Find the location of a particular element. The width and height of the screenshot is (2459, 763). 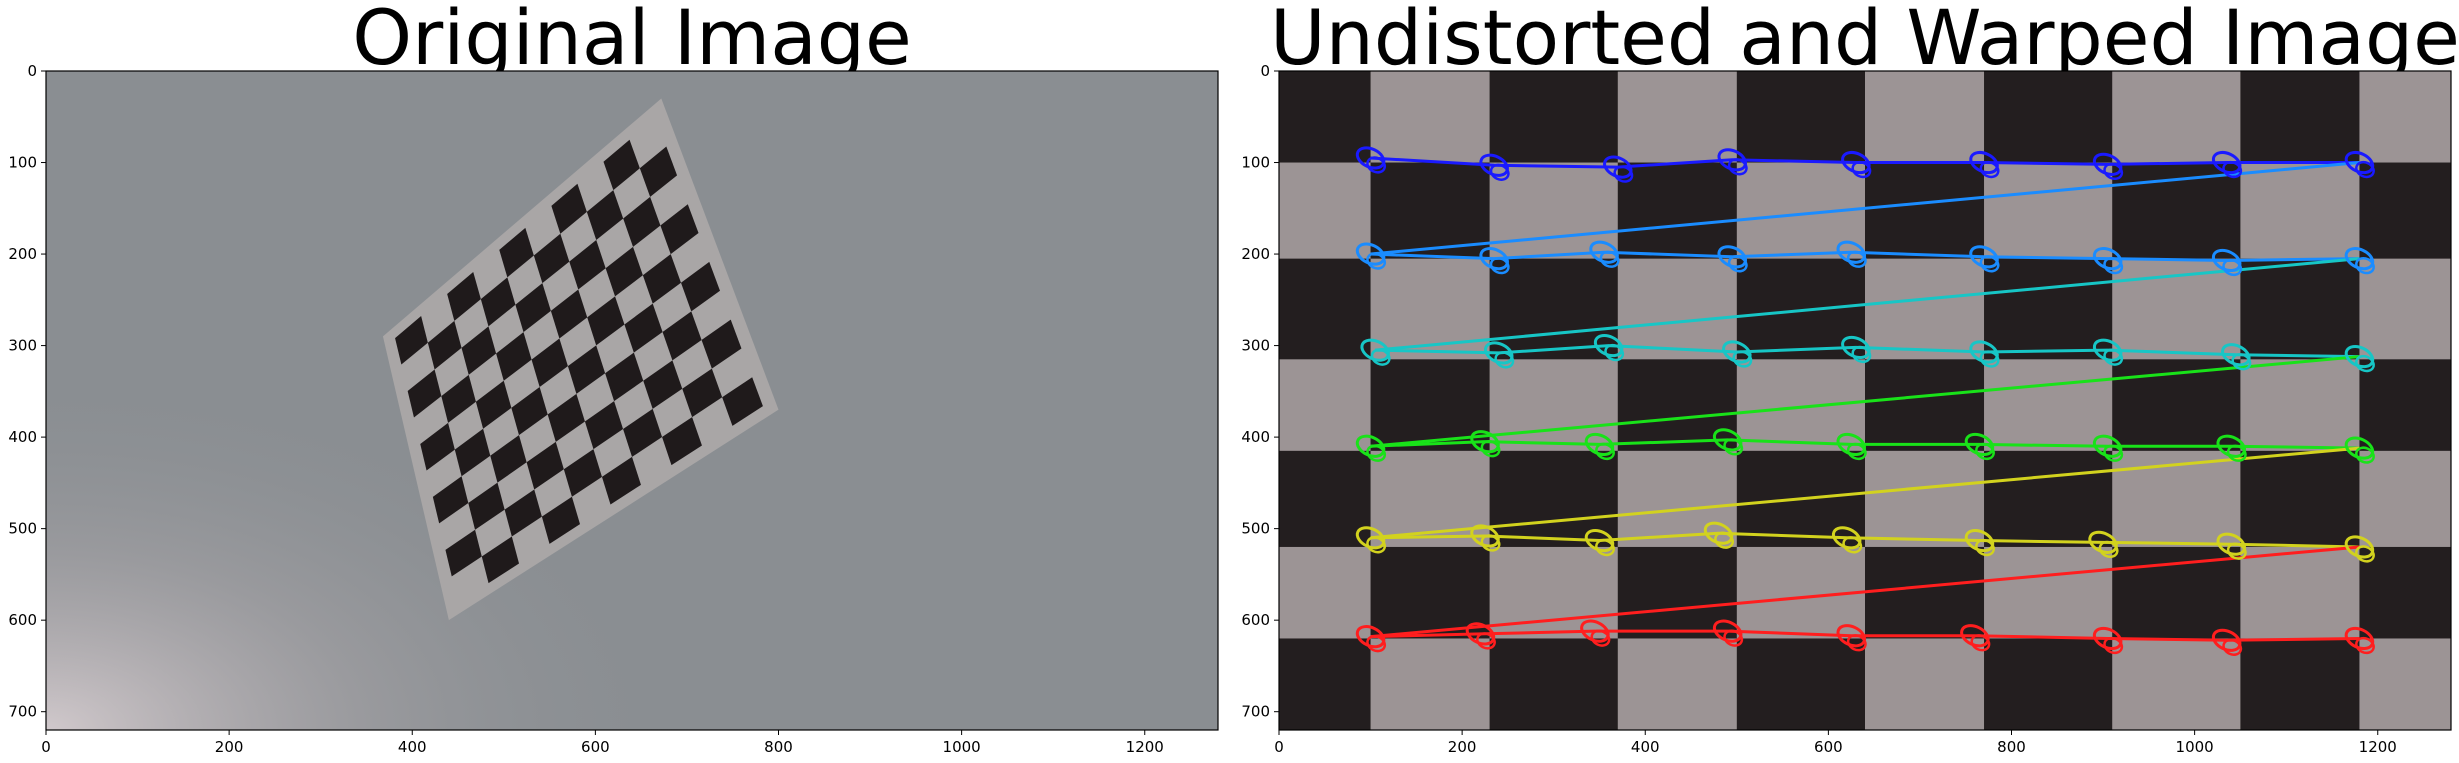

x-tick-label: 200 is located at coordinates (229, 747).